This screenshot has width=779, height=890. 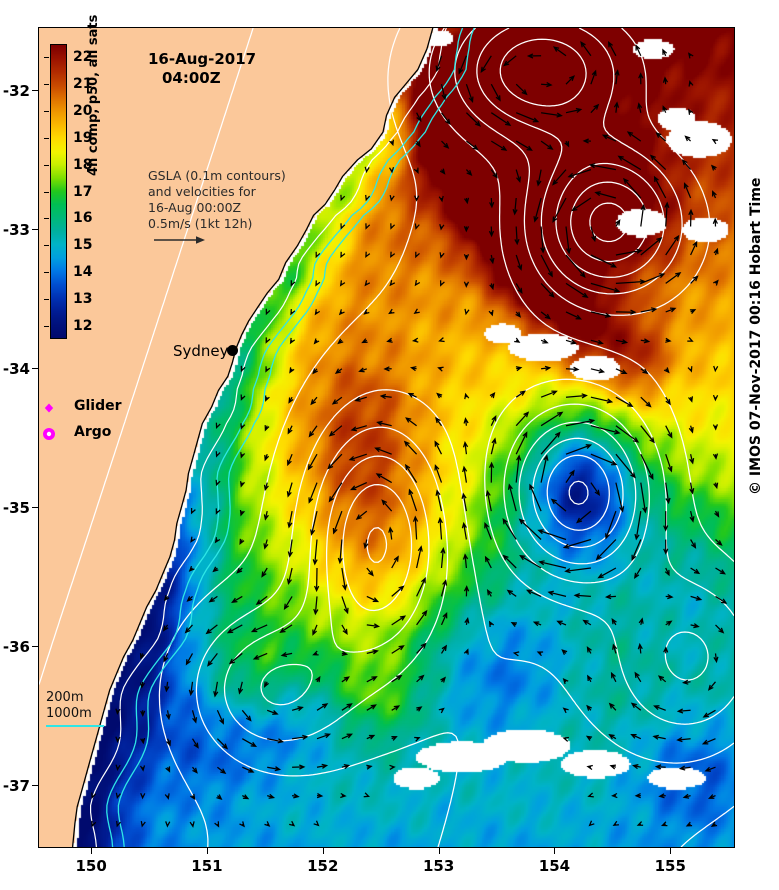 I want to click on x-tick-label: 151, so click(x=207, y=866).